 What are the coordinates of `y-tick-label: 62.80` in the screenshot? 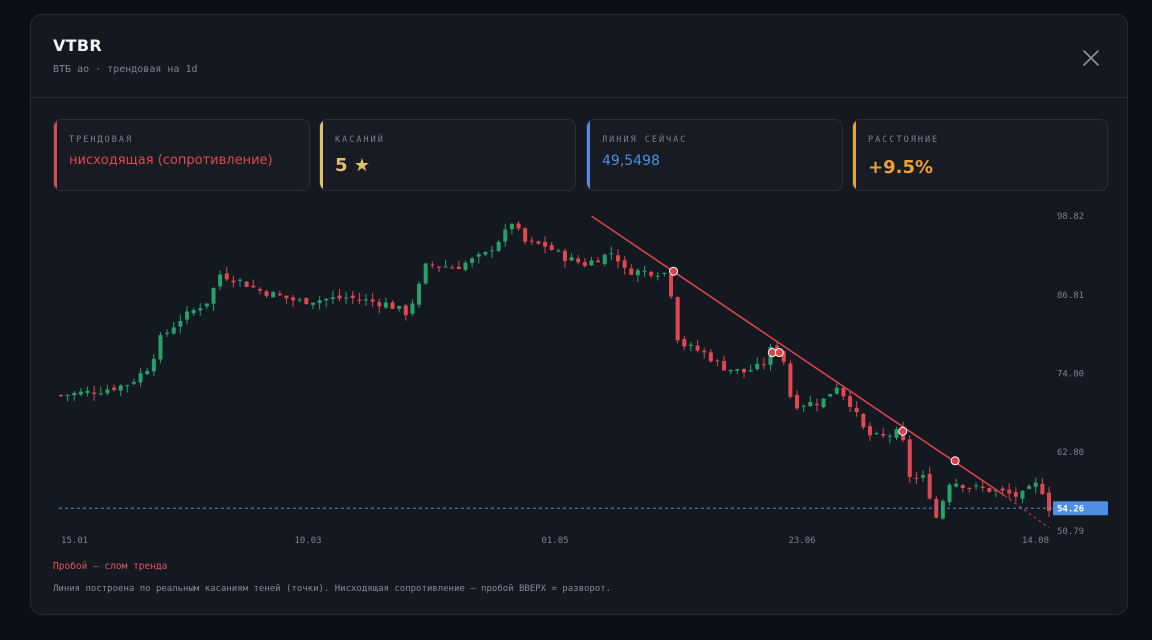 It's located at (1070, 453).